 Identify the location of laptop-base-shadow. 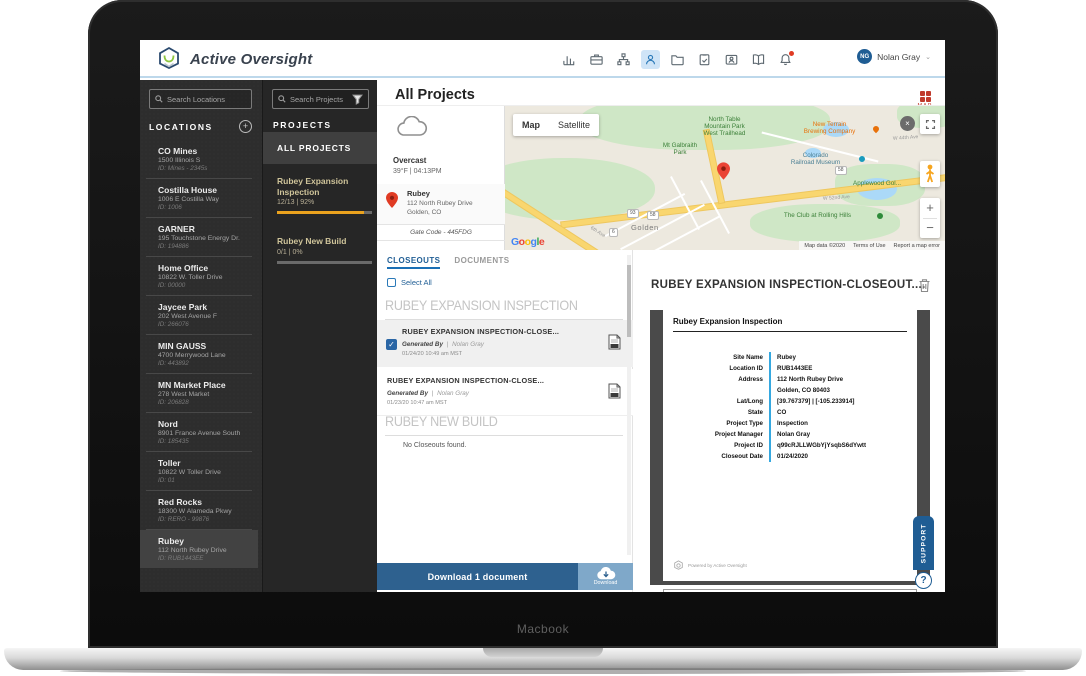
(543, 671).